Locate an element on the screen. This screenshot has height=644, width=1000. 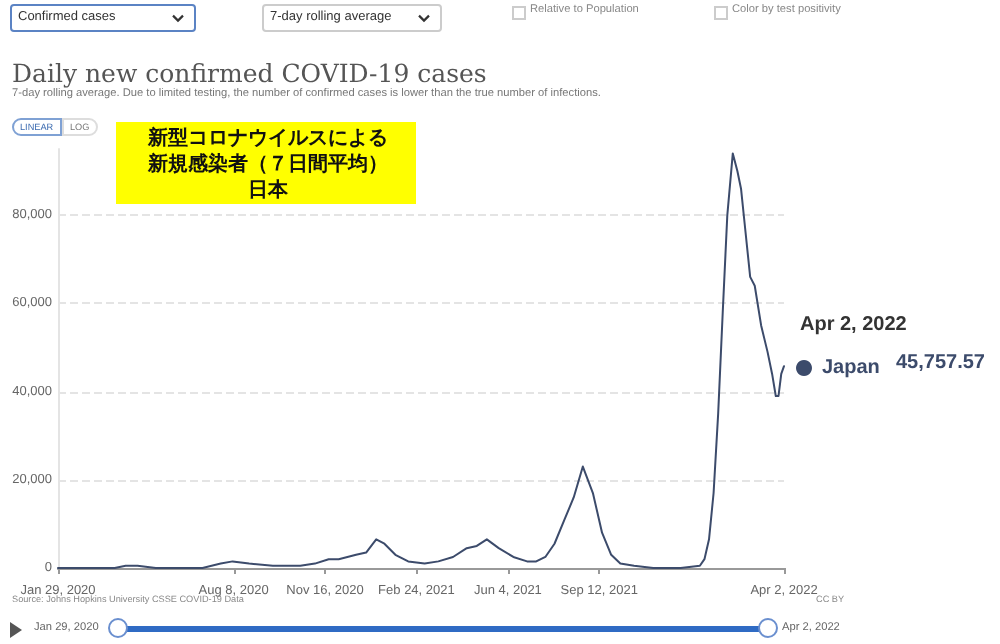
legend-label: Japan is located at coordinates (851, 368).